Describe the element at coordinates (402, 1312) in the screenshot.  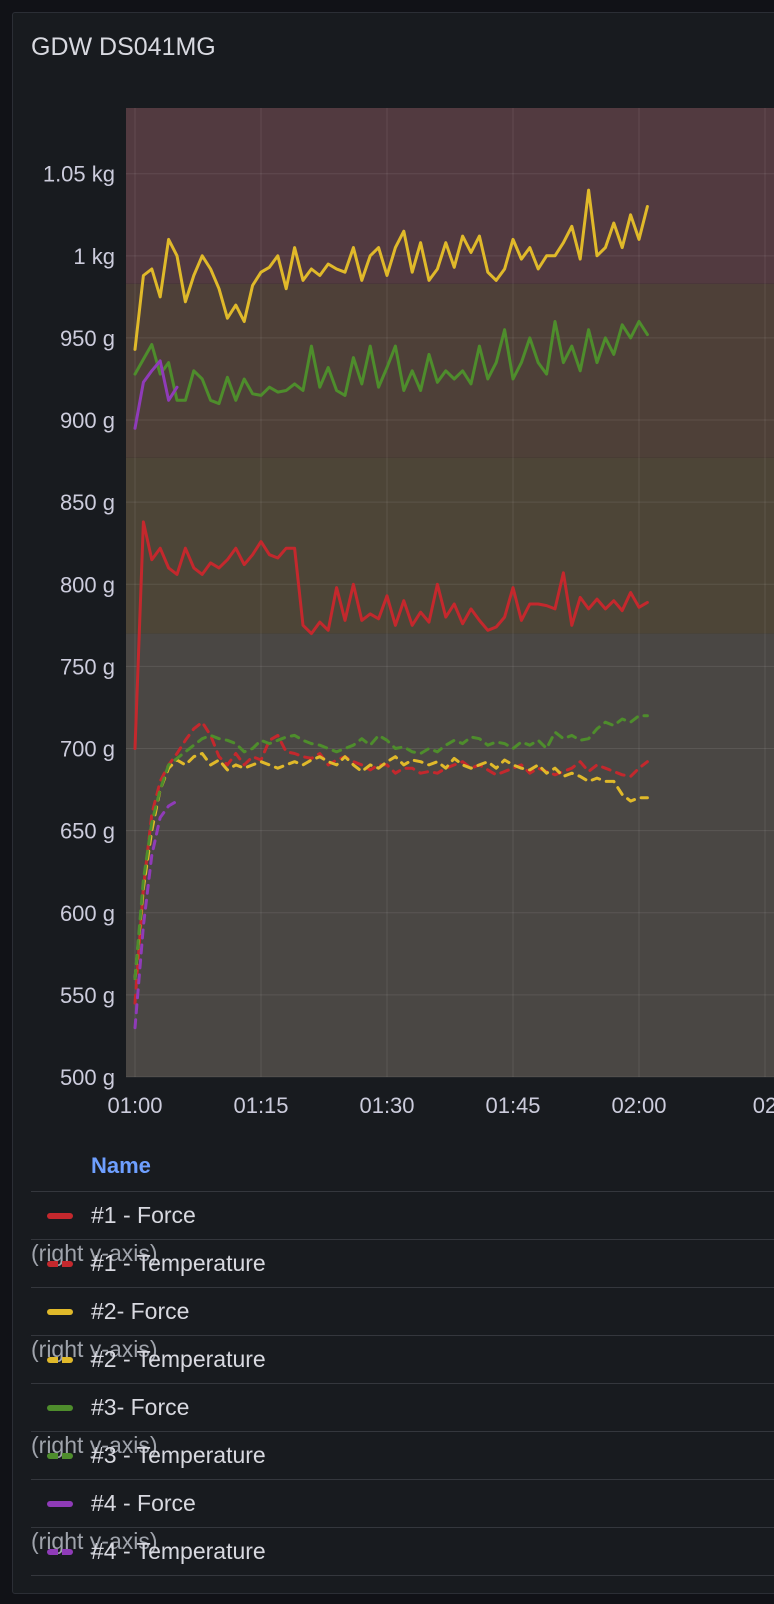
I see `legend-item: #2- Force` at that location.